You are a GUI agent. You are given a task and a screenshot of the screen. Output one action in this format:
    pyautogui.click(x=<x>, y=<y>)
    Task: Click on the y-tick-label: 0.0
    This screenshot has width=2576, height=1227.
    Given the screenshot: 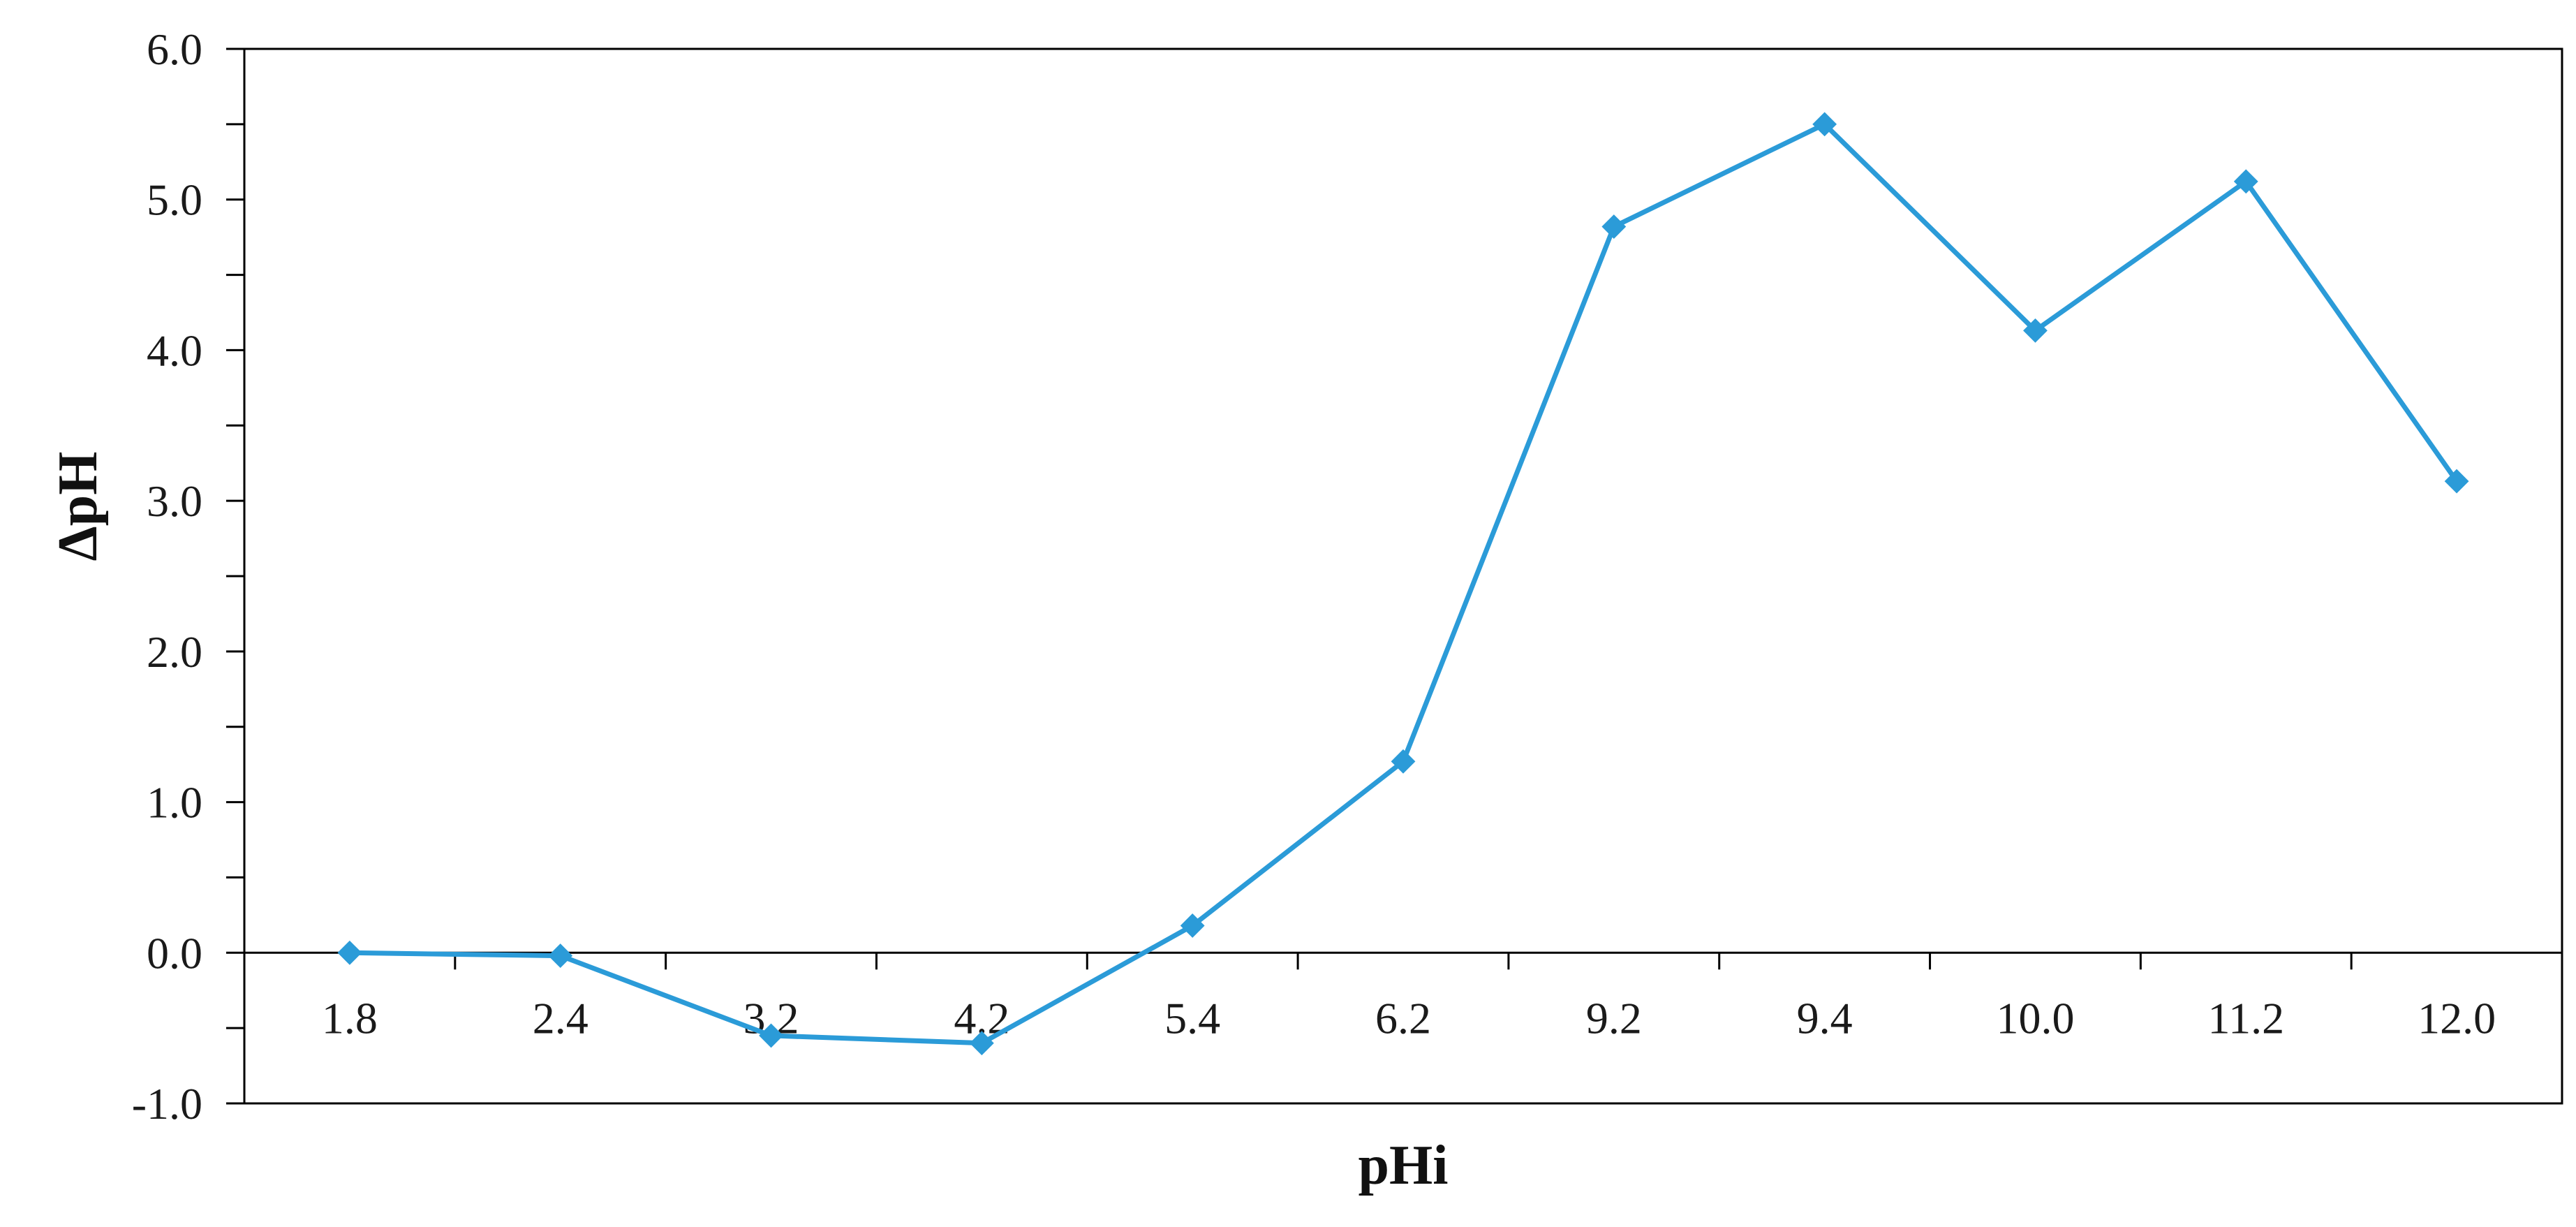 What is the action you would take?
    pyautogui.click(x=174, y=953)
    